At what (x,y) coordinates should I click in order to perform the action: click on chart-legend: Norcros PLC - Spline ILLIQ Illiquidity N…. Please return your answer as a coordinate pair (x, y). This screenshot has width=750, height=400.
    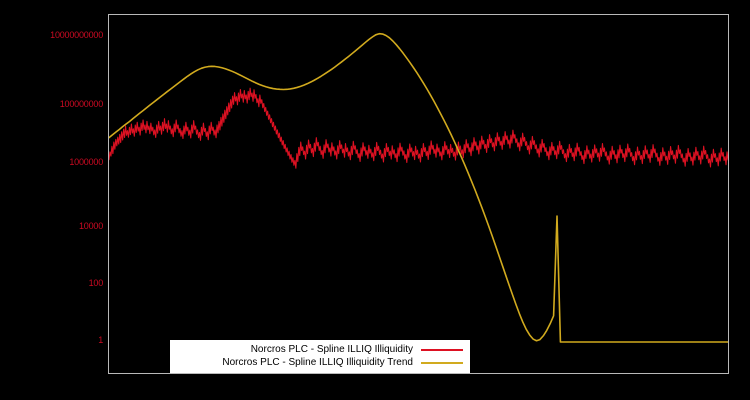
    Looking at the image, I should click on (320, 356).